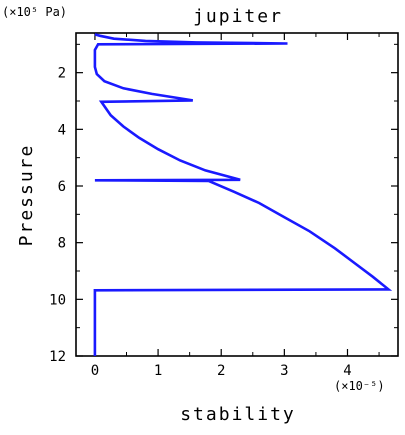 Image resolution: width=405 pixels, height=435 pixels. I want to click on y-tick-label: 8, so click(62, 244).